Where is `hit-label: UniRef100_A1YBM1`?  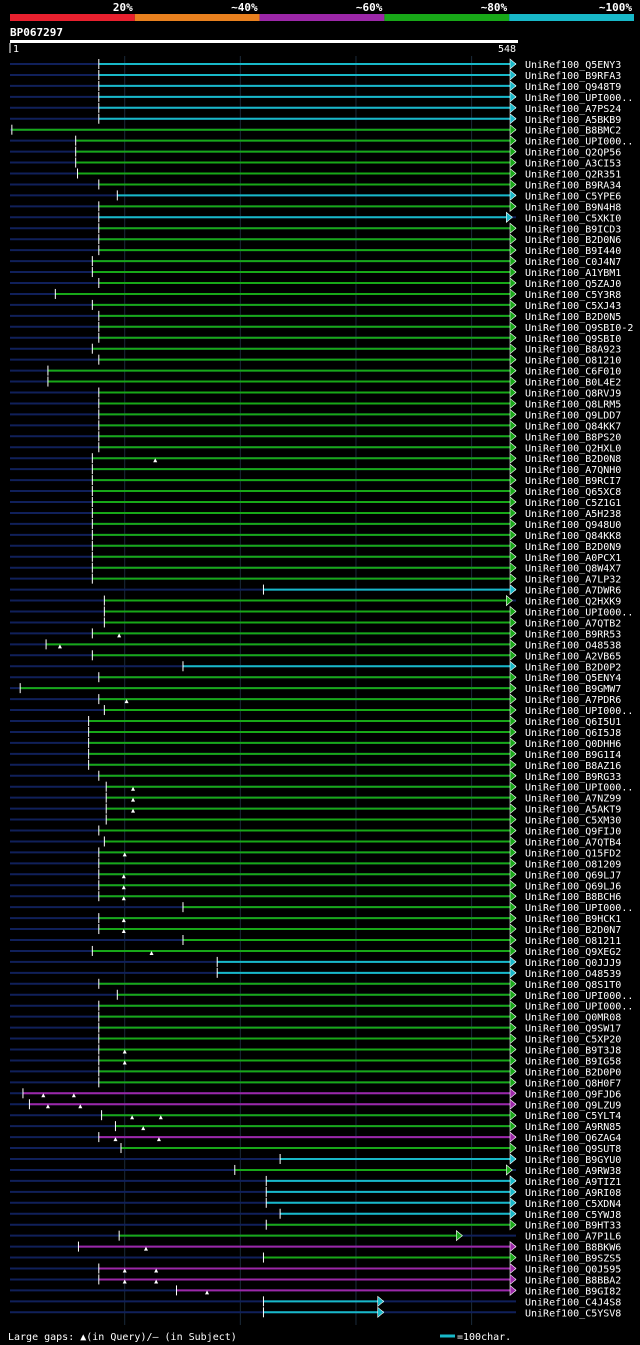
hit-label: UniRef100_A1YBM1 is located at coordinates (573, 273).